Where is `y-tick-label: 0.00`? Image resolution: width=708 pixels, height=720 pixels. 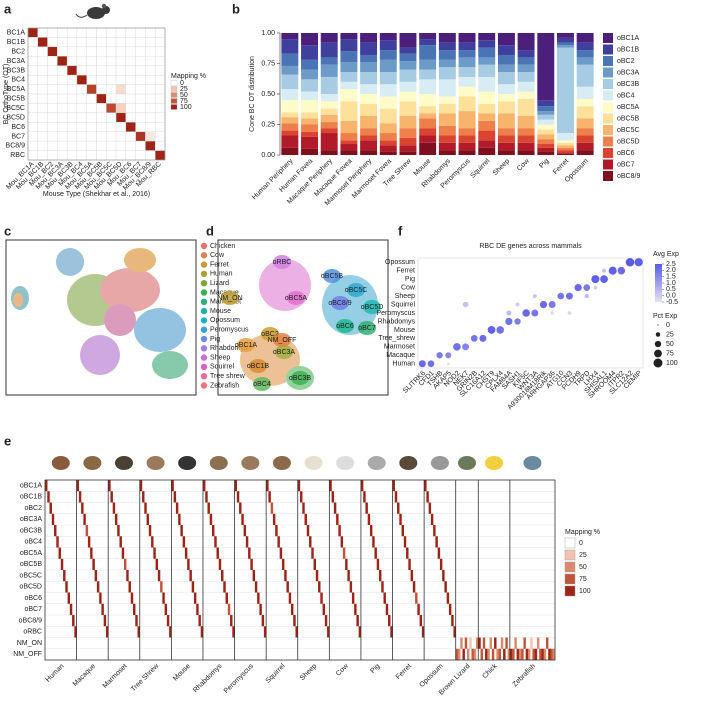
y-tick-label: 0.00 is located at coordinates (268, 155).